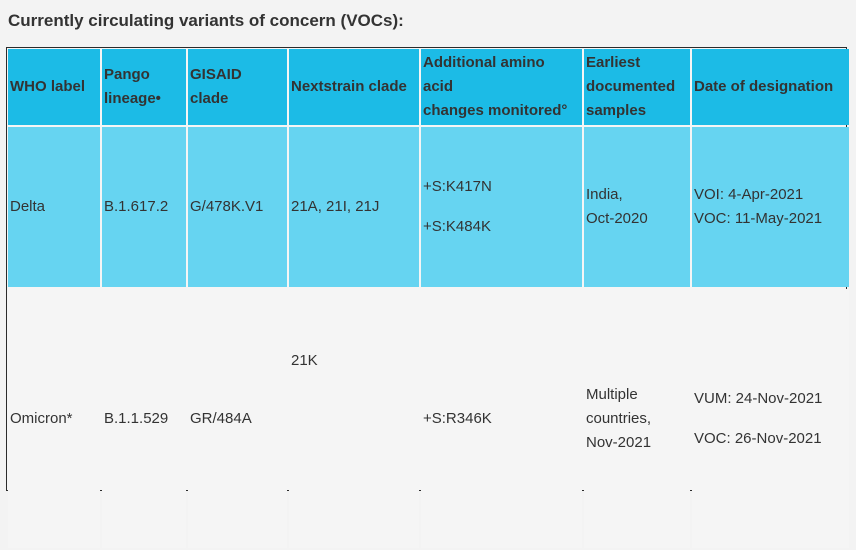 The width and height of the screenshot is (856, 550). What do you see at coordinates (144, 207) in the screenshot?
I see `cell-pango-lineage: B.1.617.2` at bounding box center [144, 207].